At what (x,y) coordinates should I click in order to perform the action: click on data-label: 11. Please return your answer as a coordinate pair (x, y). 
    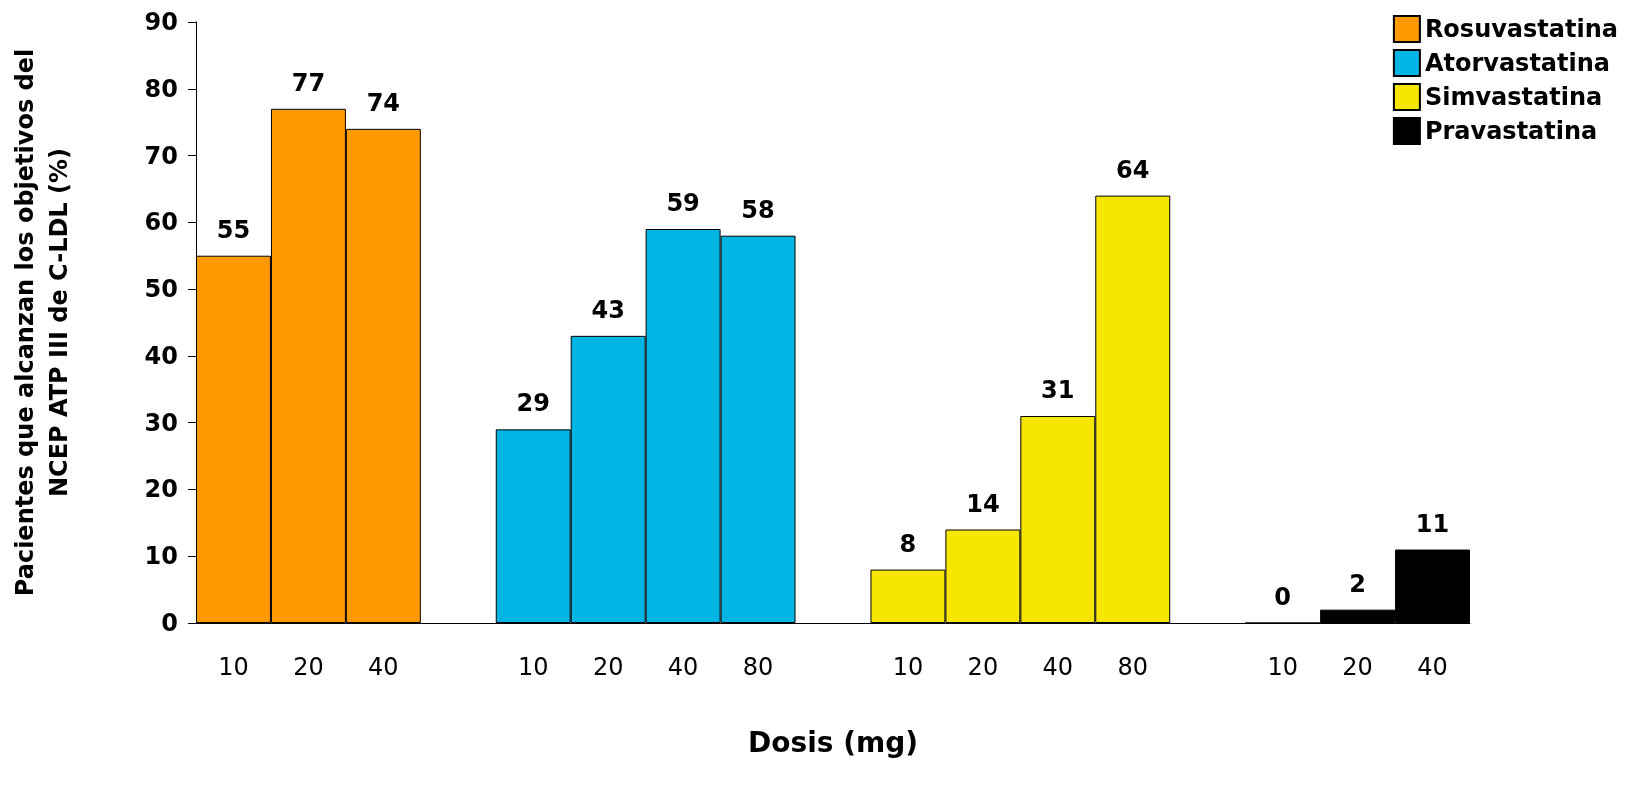
    Looking at the image, I should click on (1432, 523).